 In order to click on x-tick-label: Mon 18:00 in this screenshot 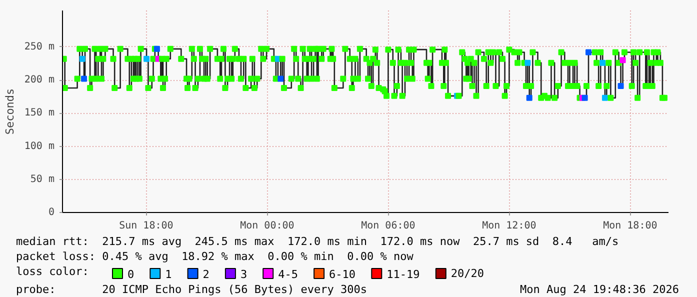, I will do `click(630, 226)`.